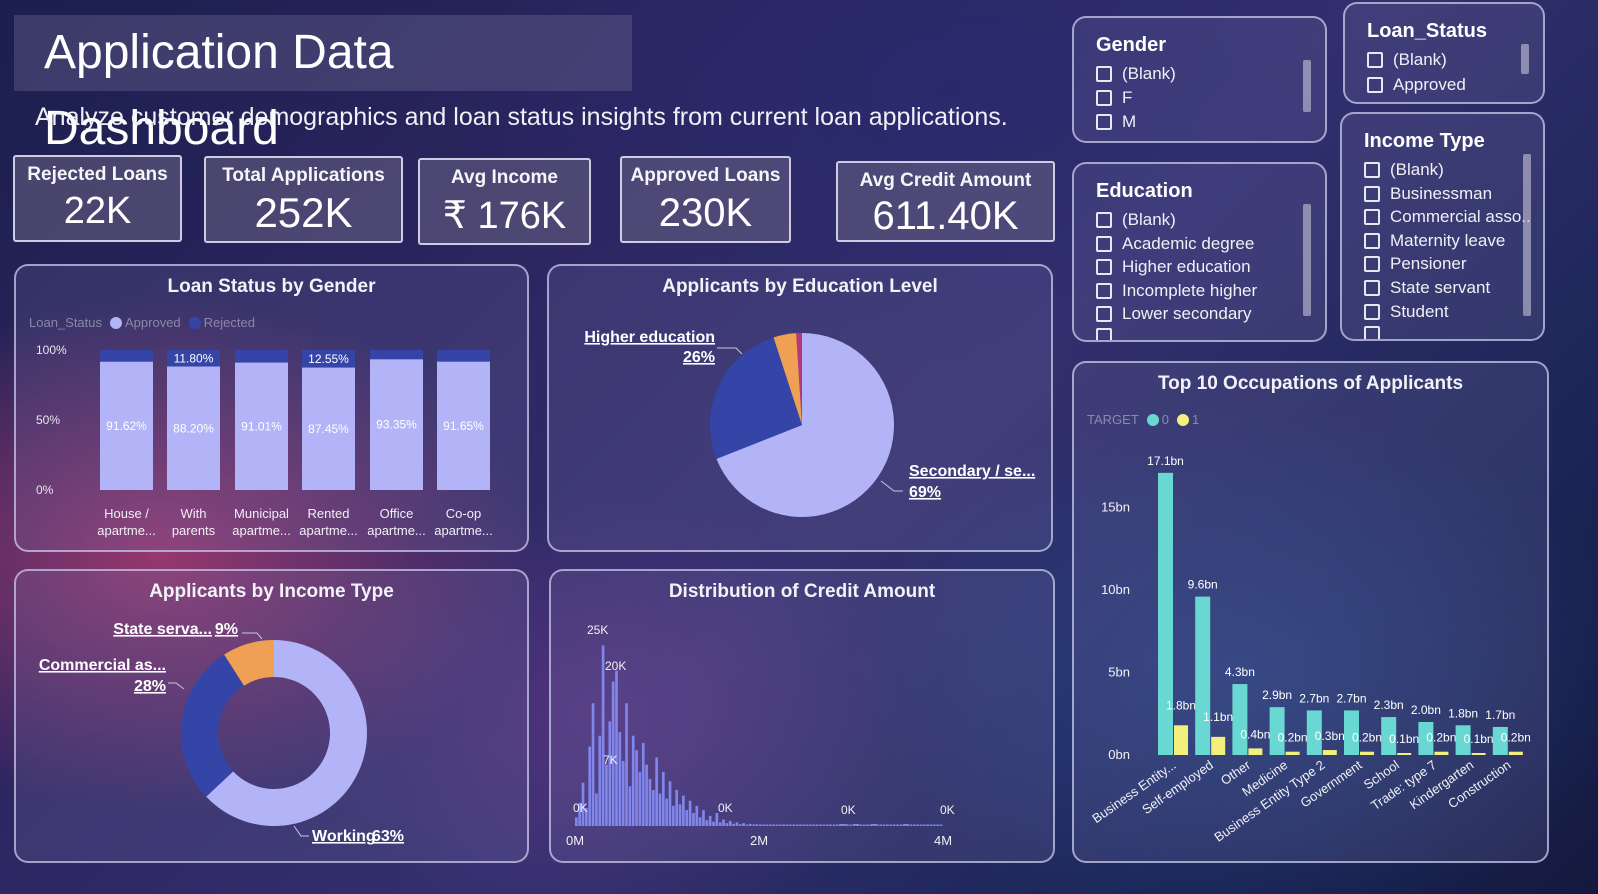  I want to click on slicer-item: Maternity leave, so click(1434, 241).